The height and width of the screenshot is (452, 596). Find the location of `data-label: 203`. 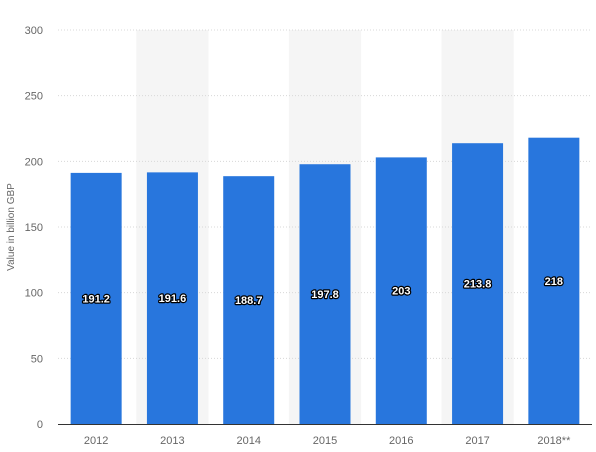

data-label: 203 is located at coordinates (401, 292).